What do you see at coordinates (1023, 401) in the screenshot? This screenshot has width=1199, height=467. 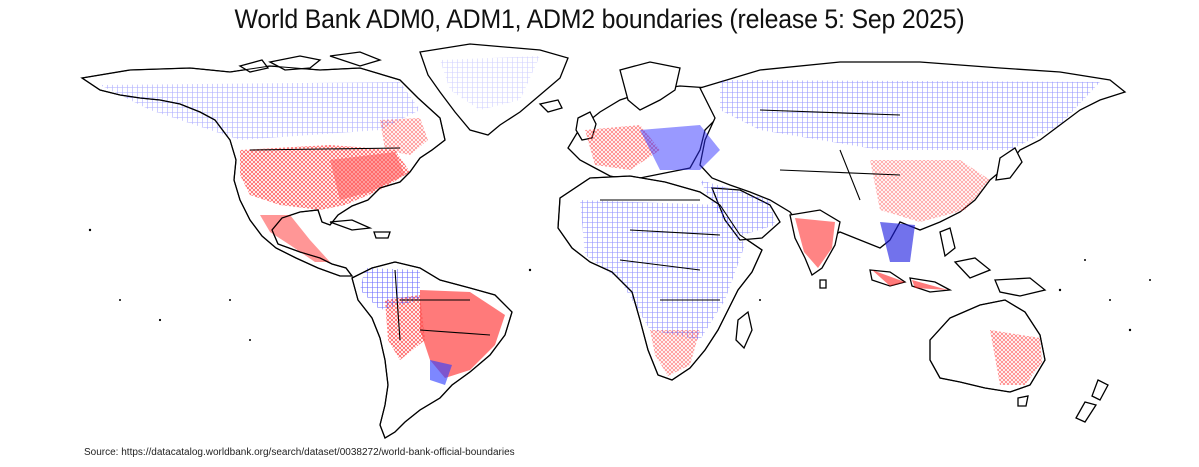 I see `tasmania` at bounding box center [1023, 401].